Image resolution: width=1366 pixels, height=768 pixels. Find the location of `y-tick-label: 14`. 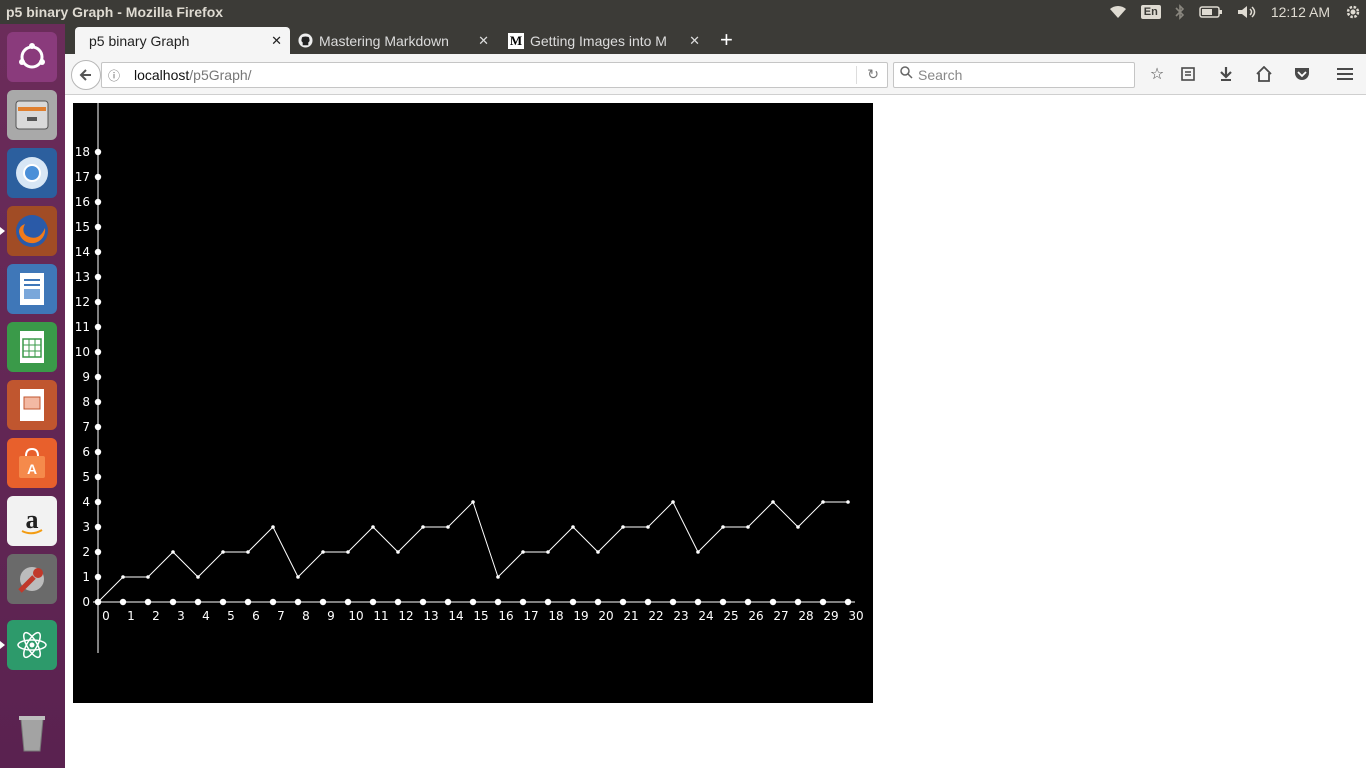

y-tick-label: 14 is located at coordinates (82, 252).